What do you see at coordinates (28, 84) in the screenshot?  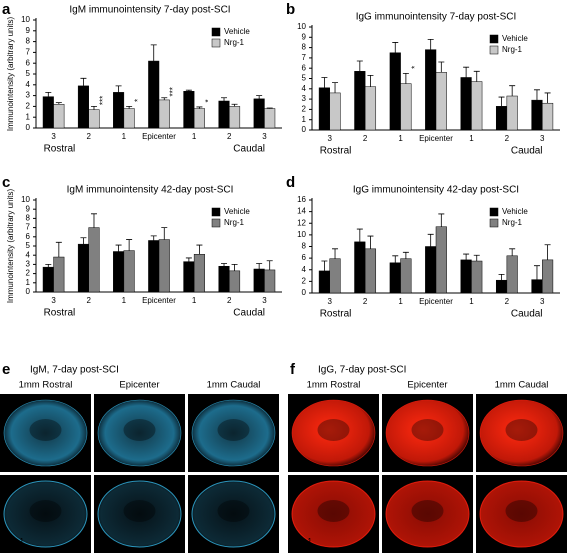 I see `y-tick-label: 4` at bounding box center [28, 84].